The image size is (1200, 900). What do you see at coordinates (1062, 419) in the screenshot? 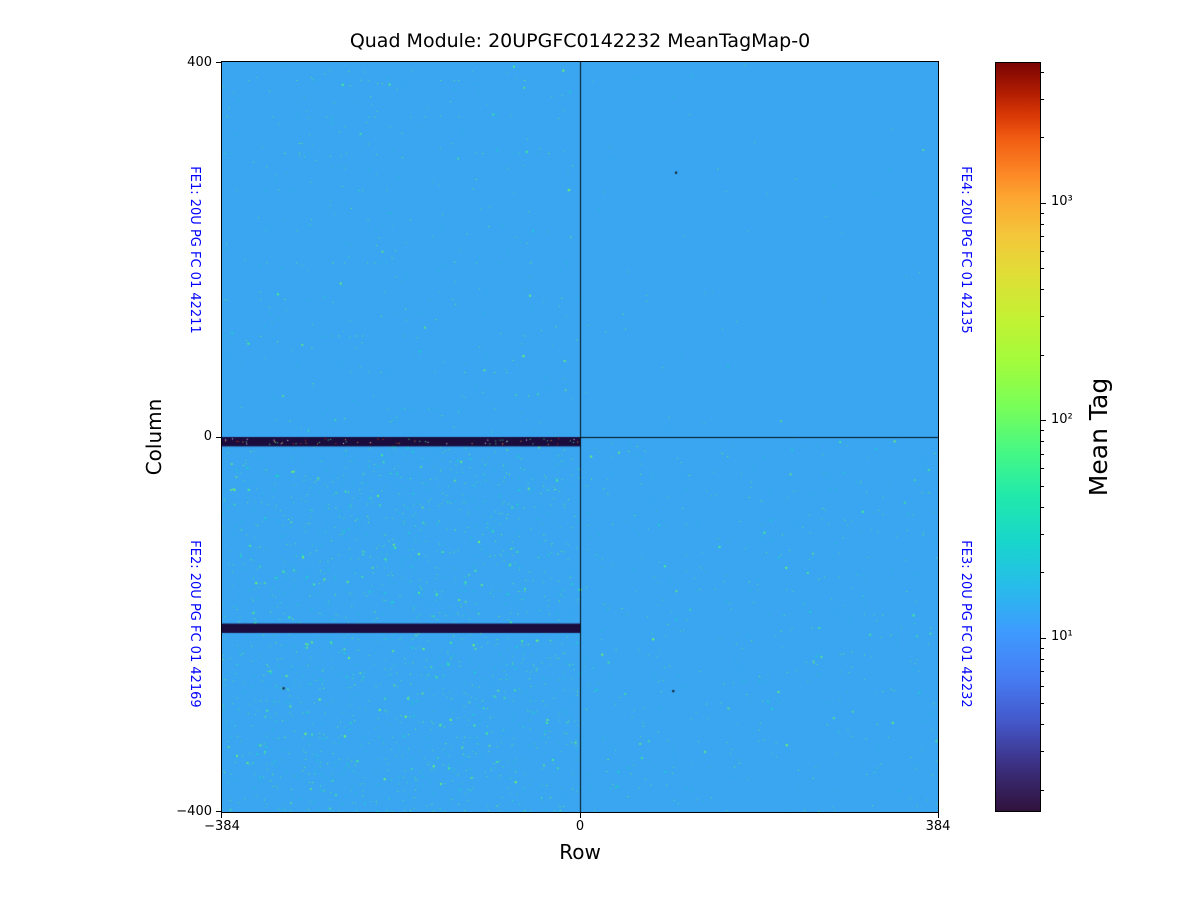
I see `colorbar-tick-label: 10²` at bounding box center [1062, 419].